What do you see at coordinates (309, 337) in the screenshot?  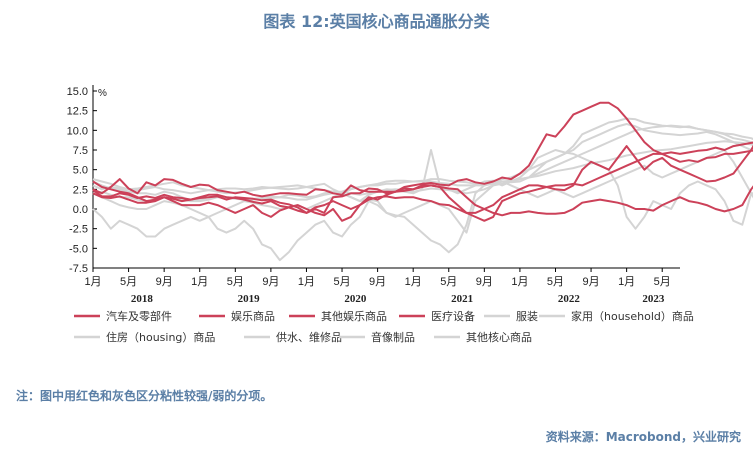 I see `legend-label: 供水、维修品` at bounding box center [309, 337].